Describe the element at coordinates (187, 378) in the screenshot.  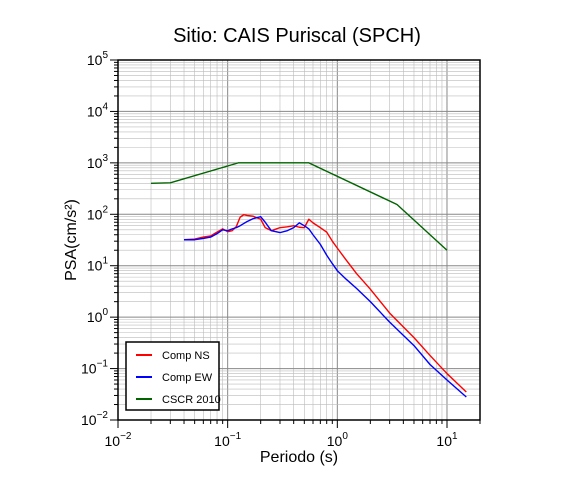
I see `legend-label: Comp EW` at that location.